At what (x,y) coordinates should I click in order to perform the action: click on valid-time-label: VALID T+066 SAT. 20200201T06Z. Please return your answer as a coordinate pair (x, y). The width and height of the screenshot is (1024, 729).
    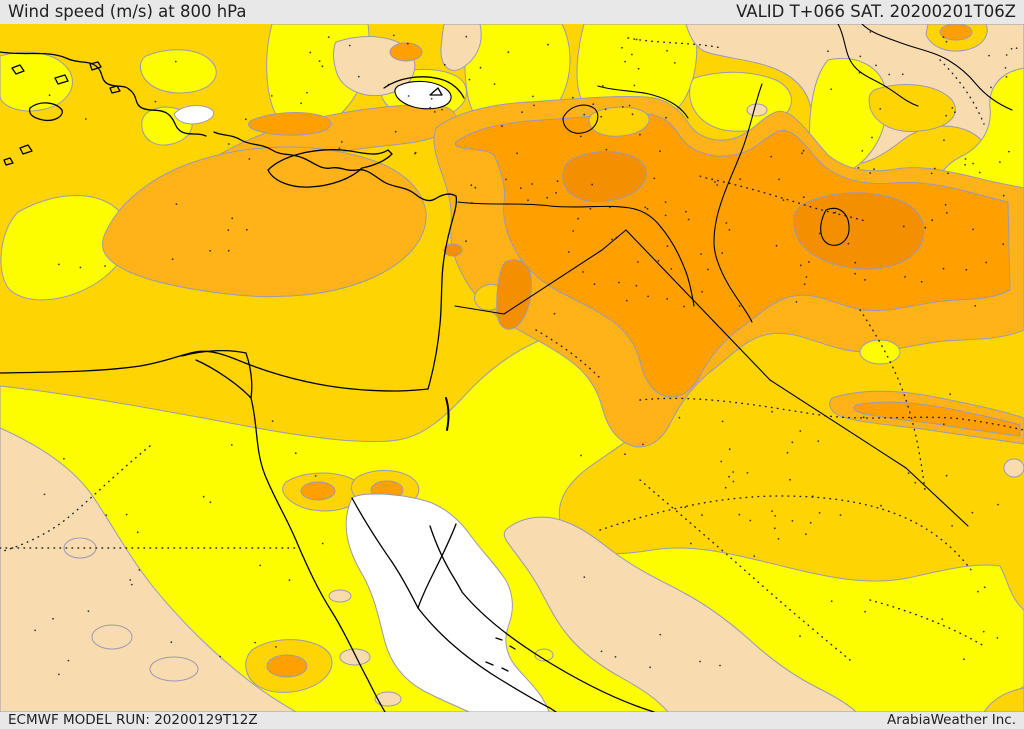
    Looking at the image, I should click on (876, 11).